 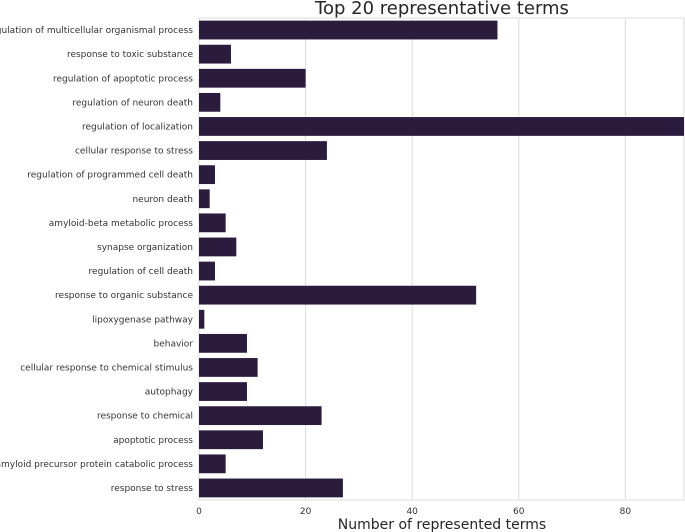 What do you see at coordinates (173, 344) in the screenshot?
I see `y-tick-label: behavior` at bounding box center [173, 344].